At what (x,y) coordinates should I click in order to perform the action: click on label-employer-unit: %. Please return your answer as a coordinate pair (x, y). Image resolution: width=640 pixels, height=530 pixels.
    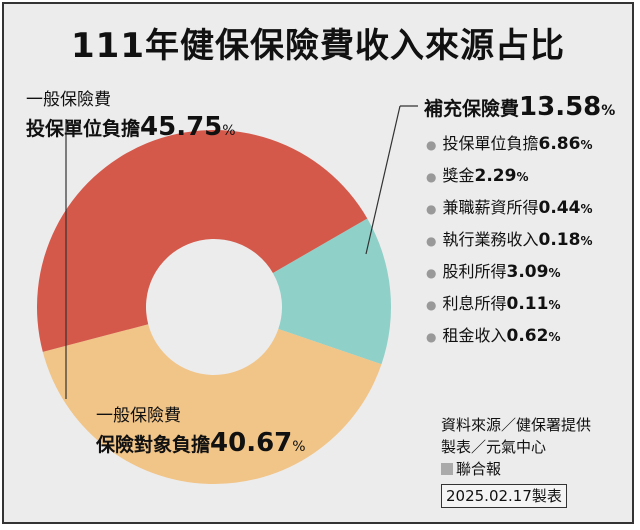
    Looking at the image, I should click on (229, 131).